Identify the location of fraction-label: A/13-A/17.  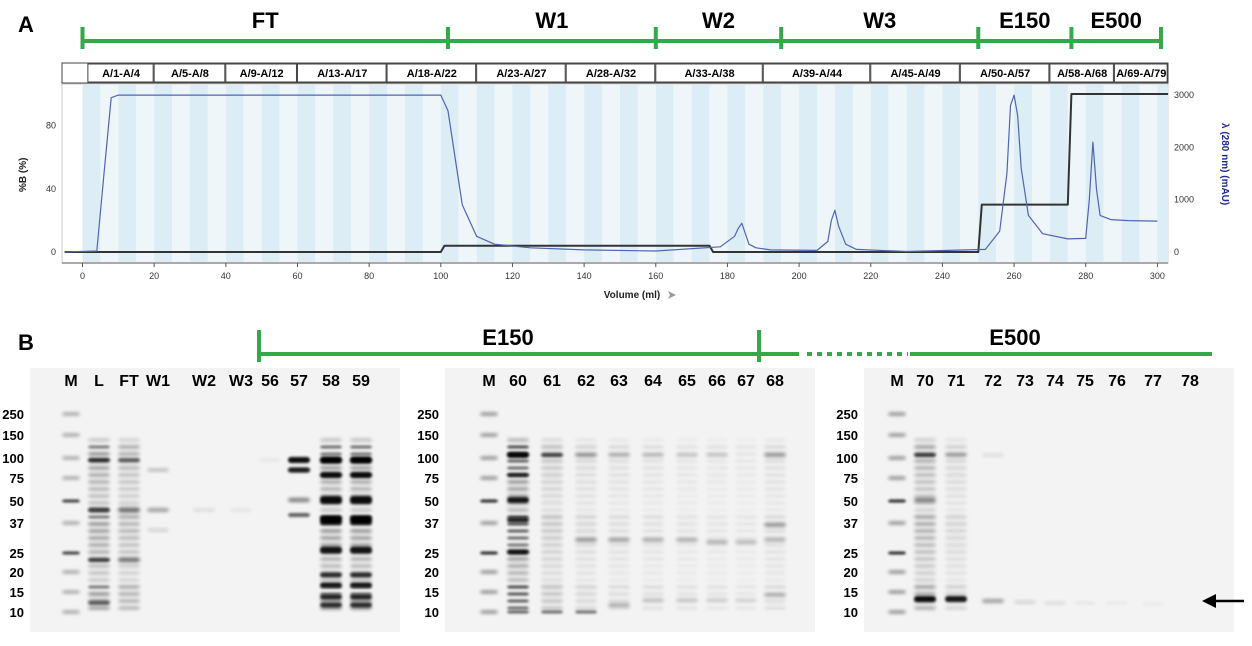
(342, 74).